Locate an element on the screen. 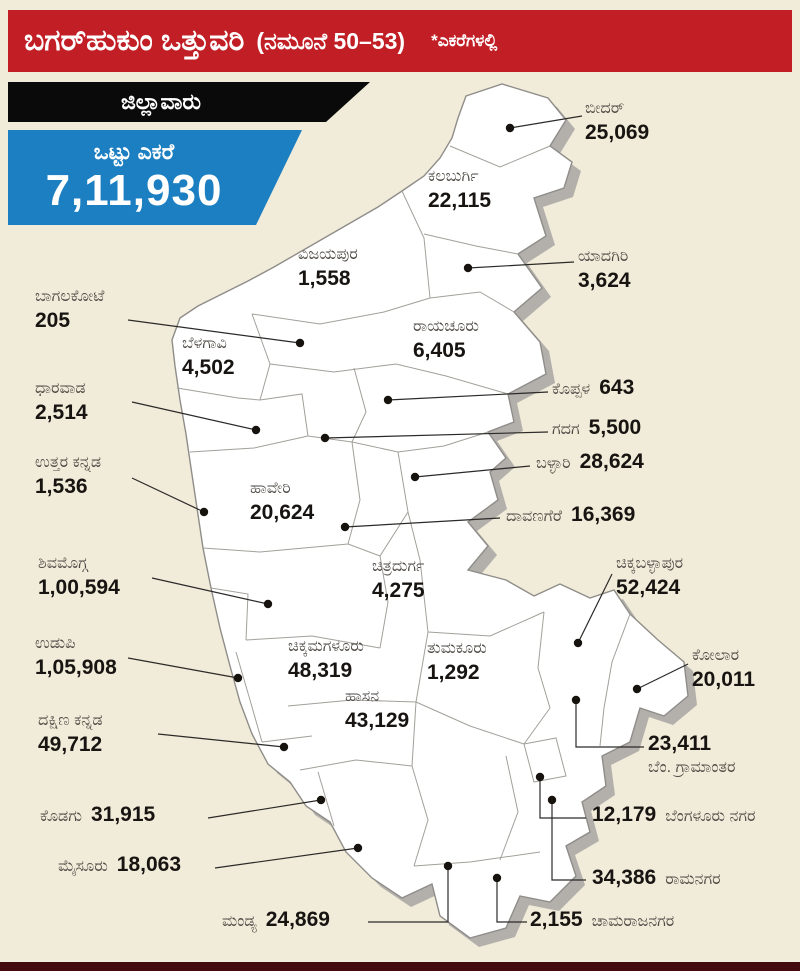 The width and height of the screenshot is (800, 971). district-value: 49,712 is located at coordinates (70, 744).